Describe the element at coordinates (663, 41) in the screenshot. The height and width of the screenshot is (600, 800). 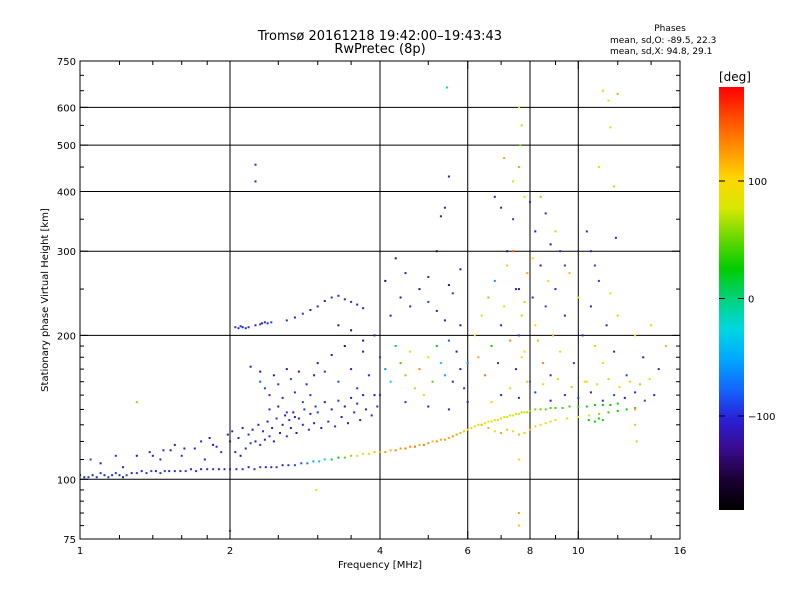
I see `stats-line-o: mean, sd,O: -89.5, 22.3` at that location.